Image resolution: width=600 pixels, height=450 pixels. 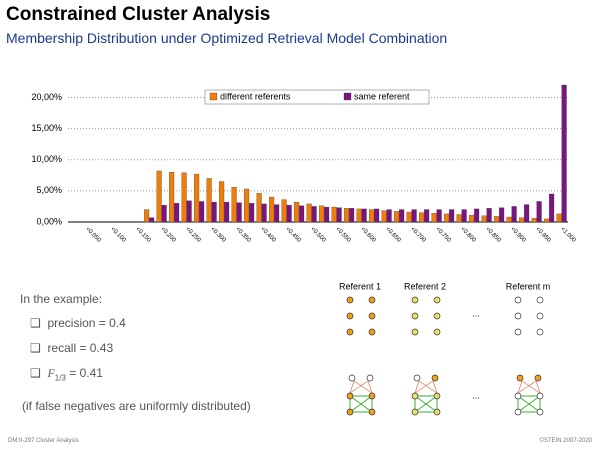 I want to click on x-tick-label: <0.650, so click(x=393, y=235).